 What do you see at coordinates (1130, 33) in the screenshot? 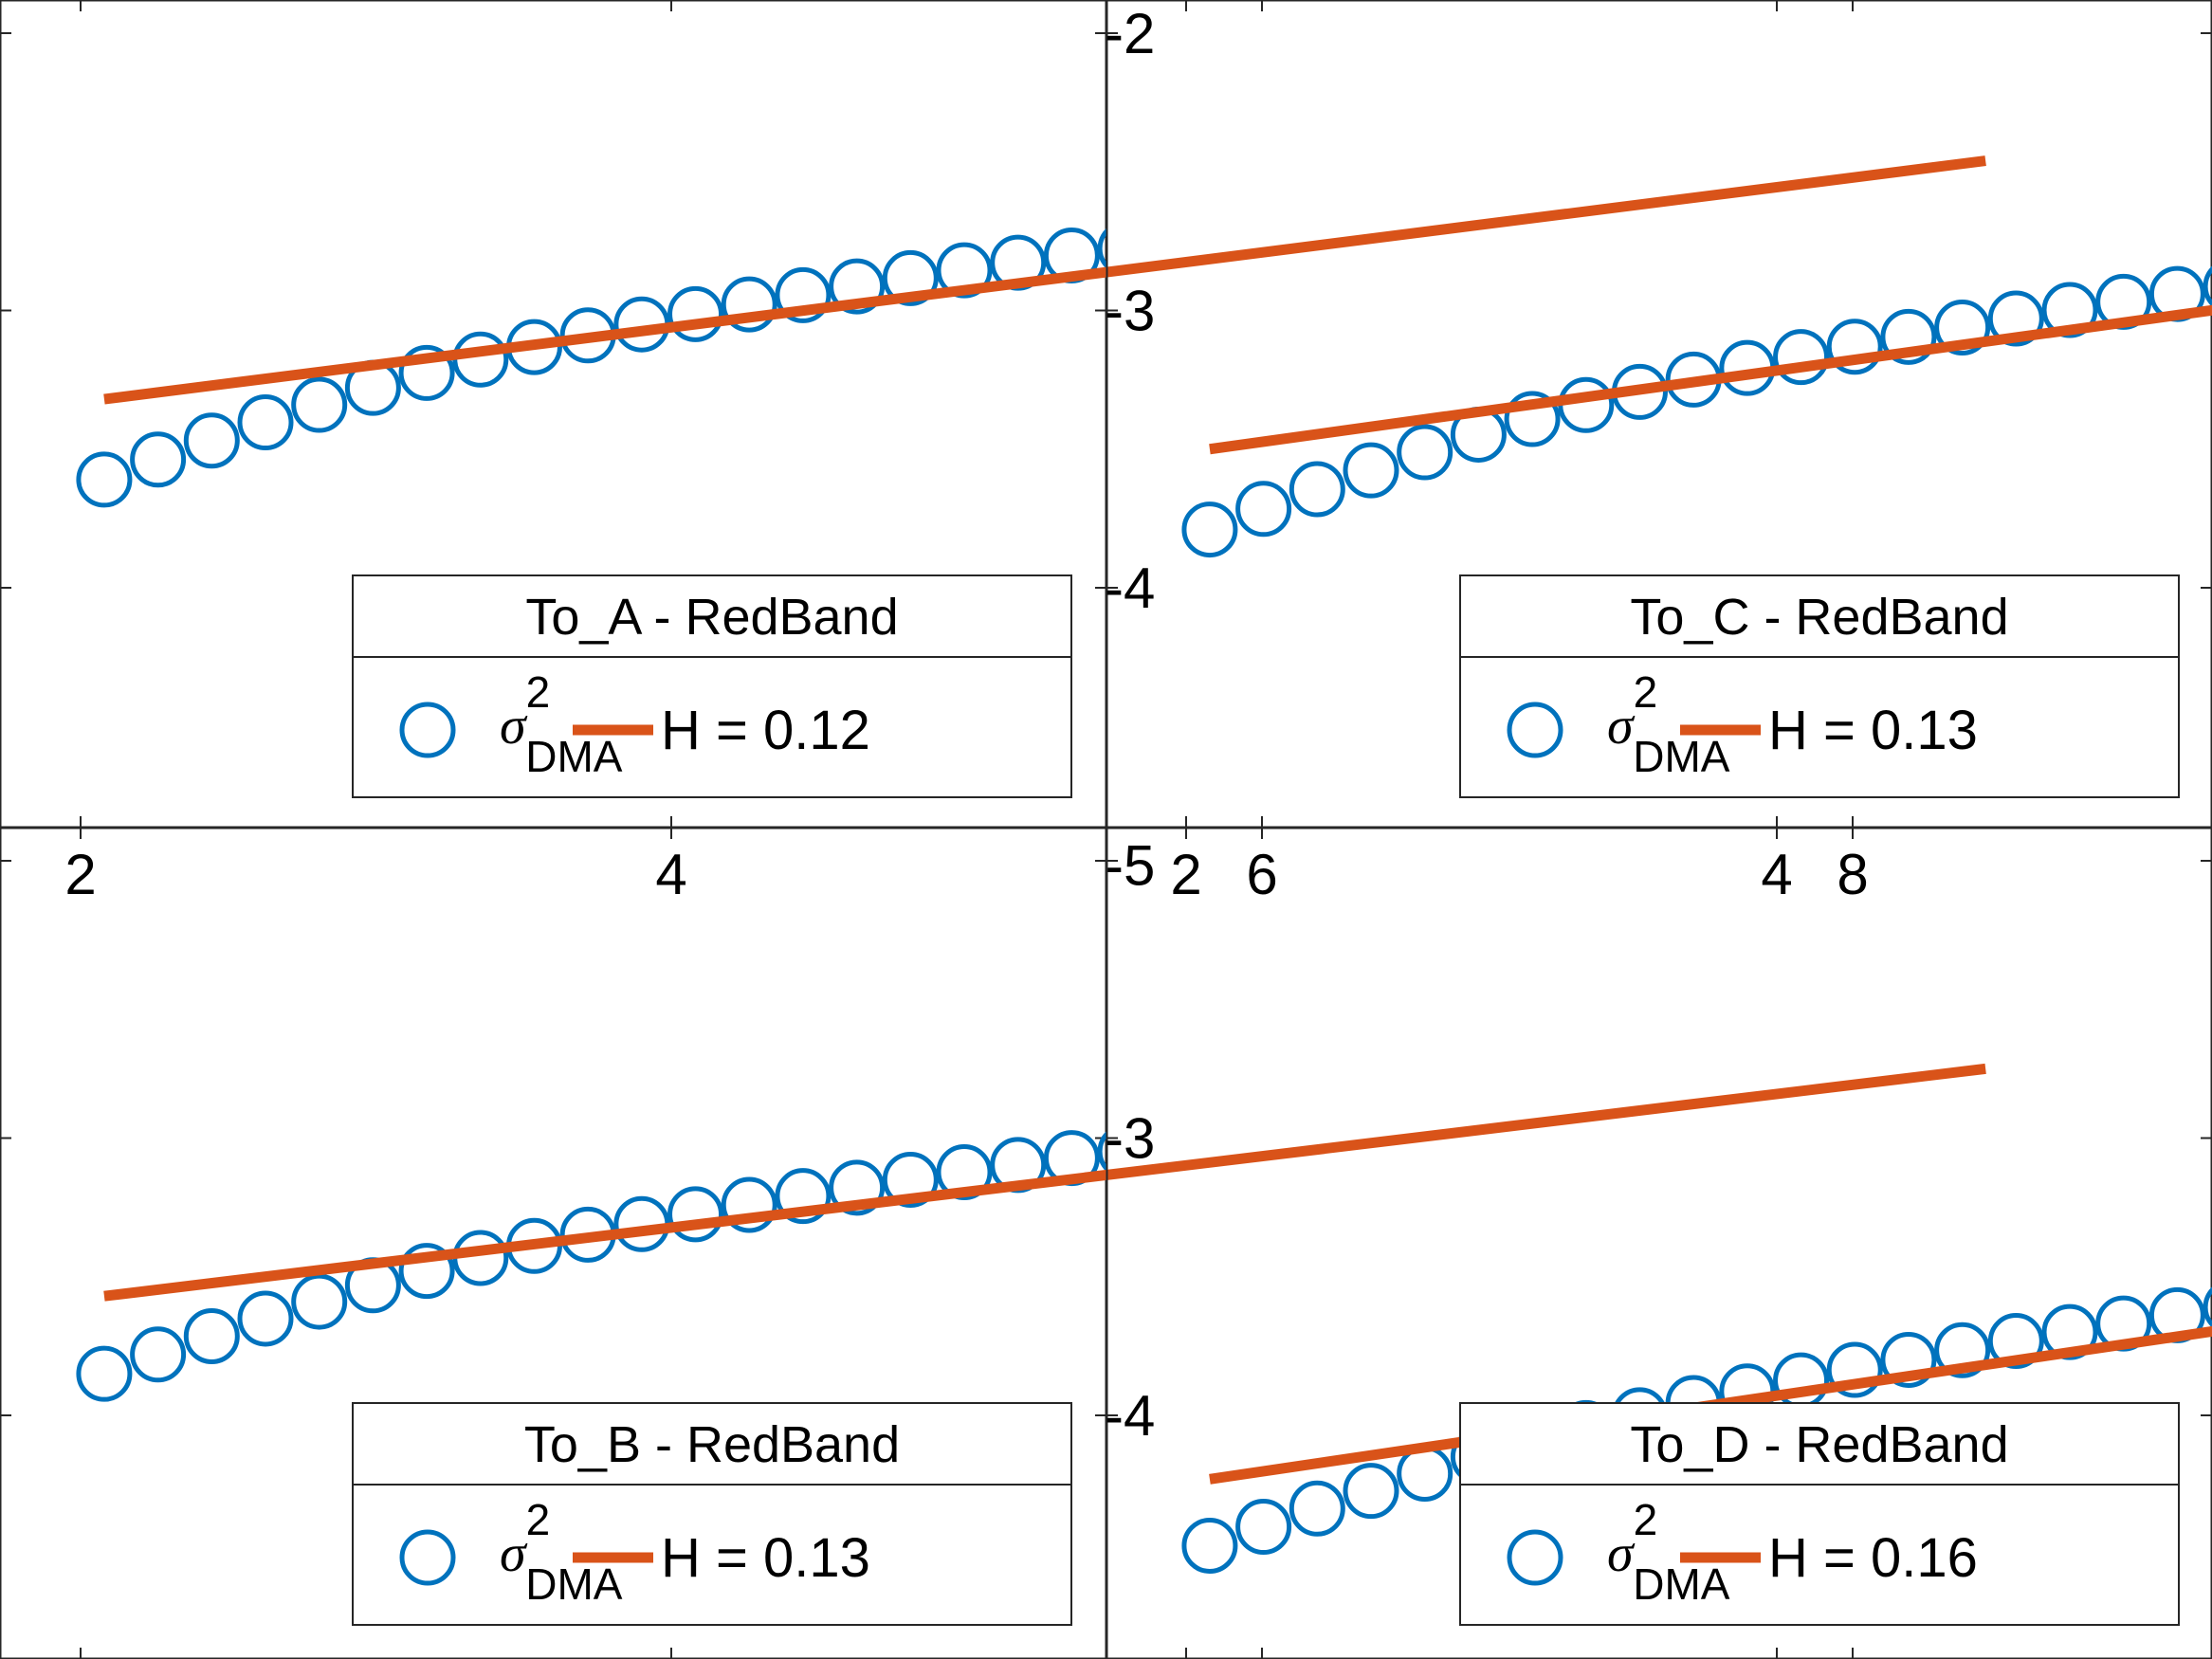
I see `y-tick-label: -2` at bounding box center [1130, 33].